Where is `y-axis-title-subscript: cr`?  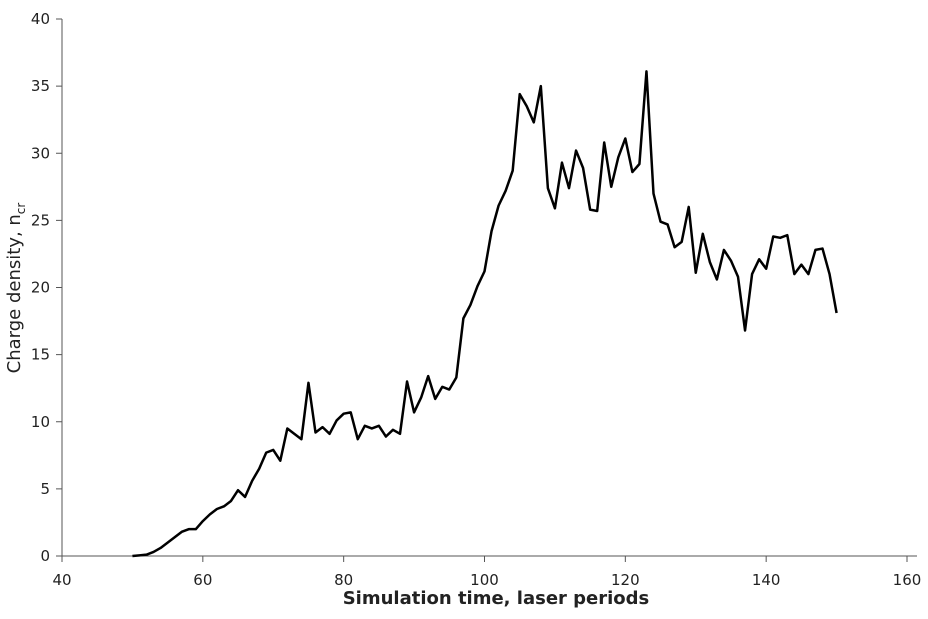 y-axis-title-subscript: cr is located at coordinates (21, 209).